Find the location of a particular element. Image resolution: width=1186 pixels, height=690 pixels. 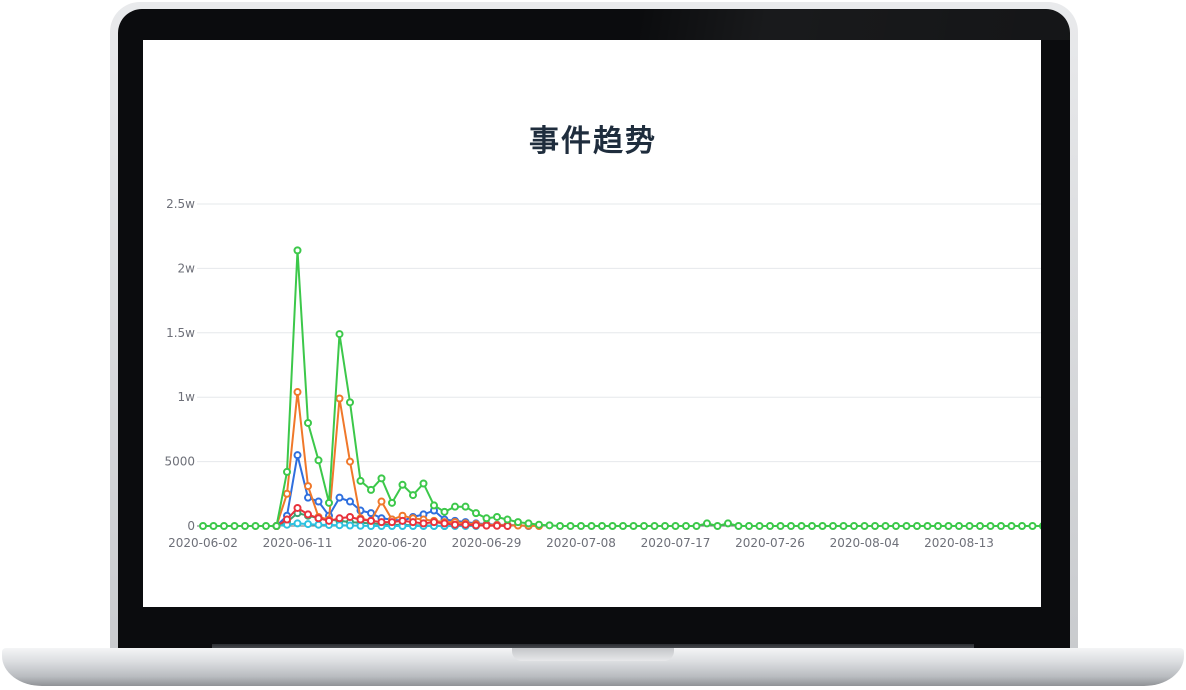

bezel-reflection is located at coordinates (855, 24).